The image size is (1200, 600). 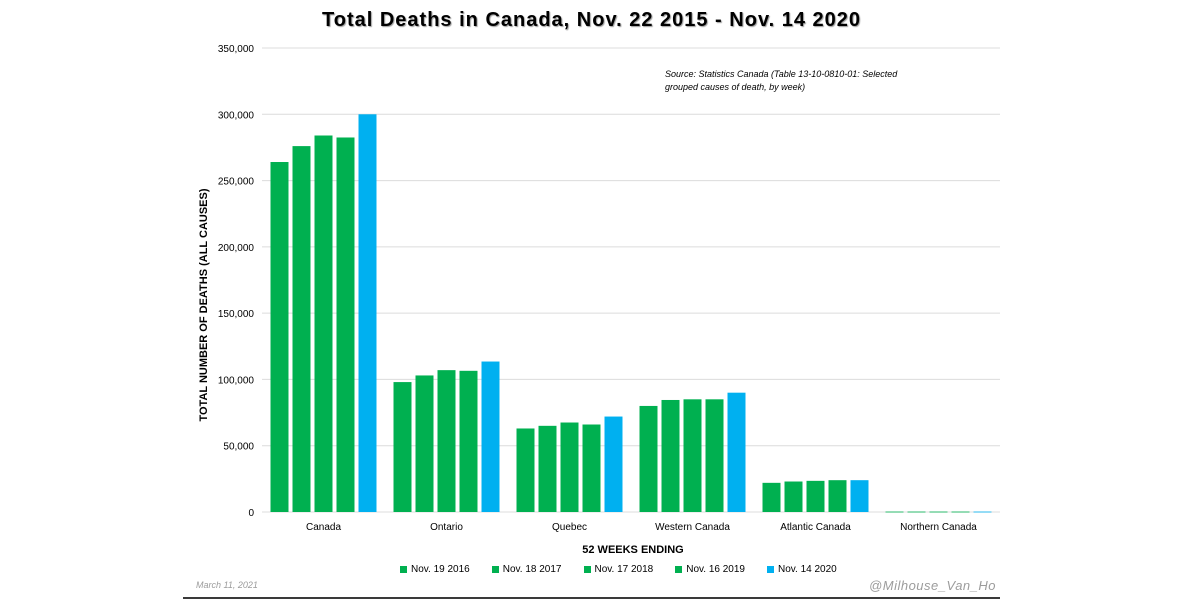 I want to click on legend-label: Nov. 19 2016, so click(x=440, y=569).